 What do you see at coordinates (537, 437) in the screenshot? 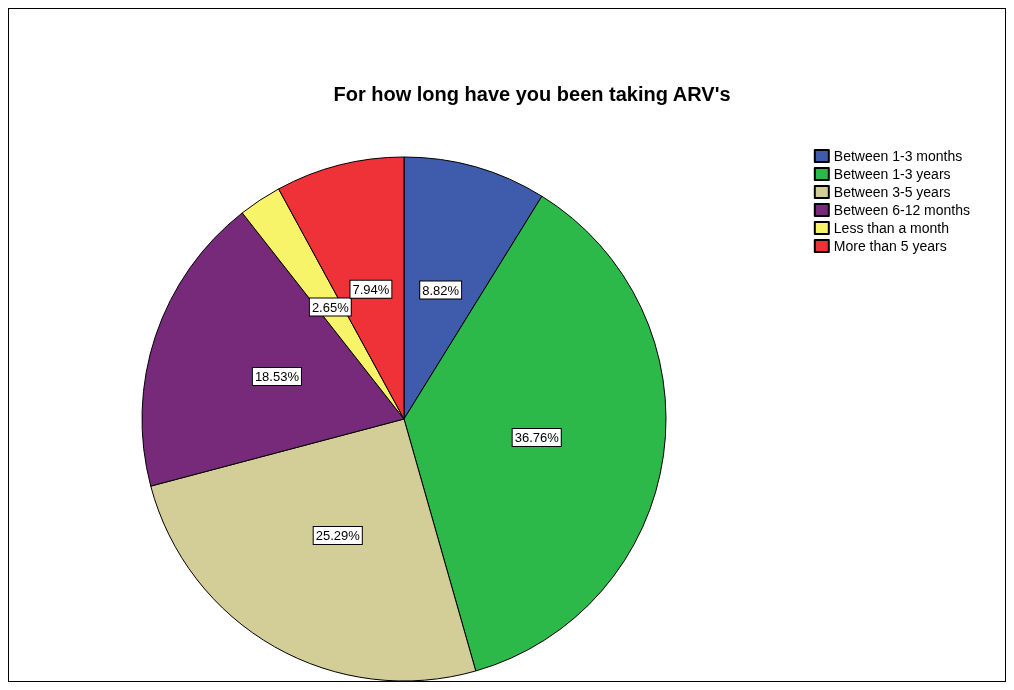
I see `data-label: 36.76%` at bounding box center [537, 437].